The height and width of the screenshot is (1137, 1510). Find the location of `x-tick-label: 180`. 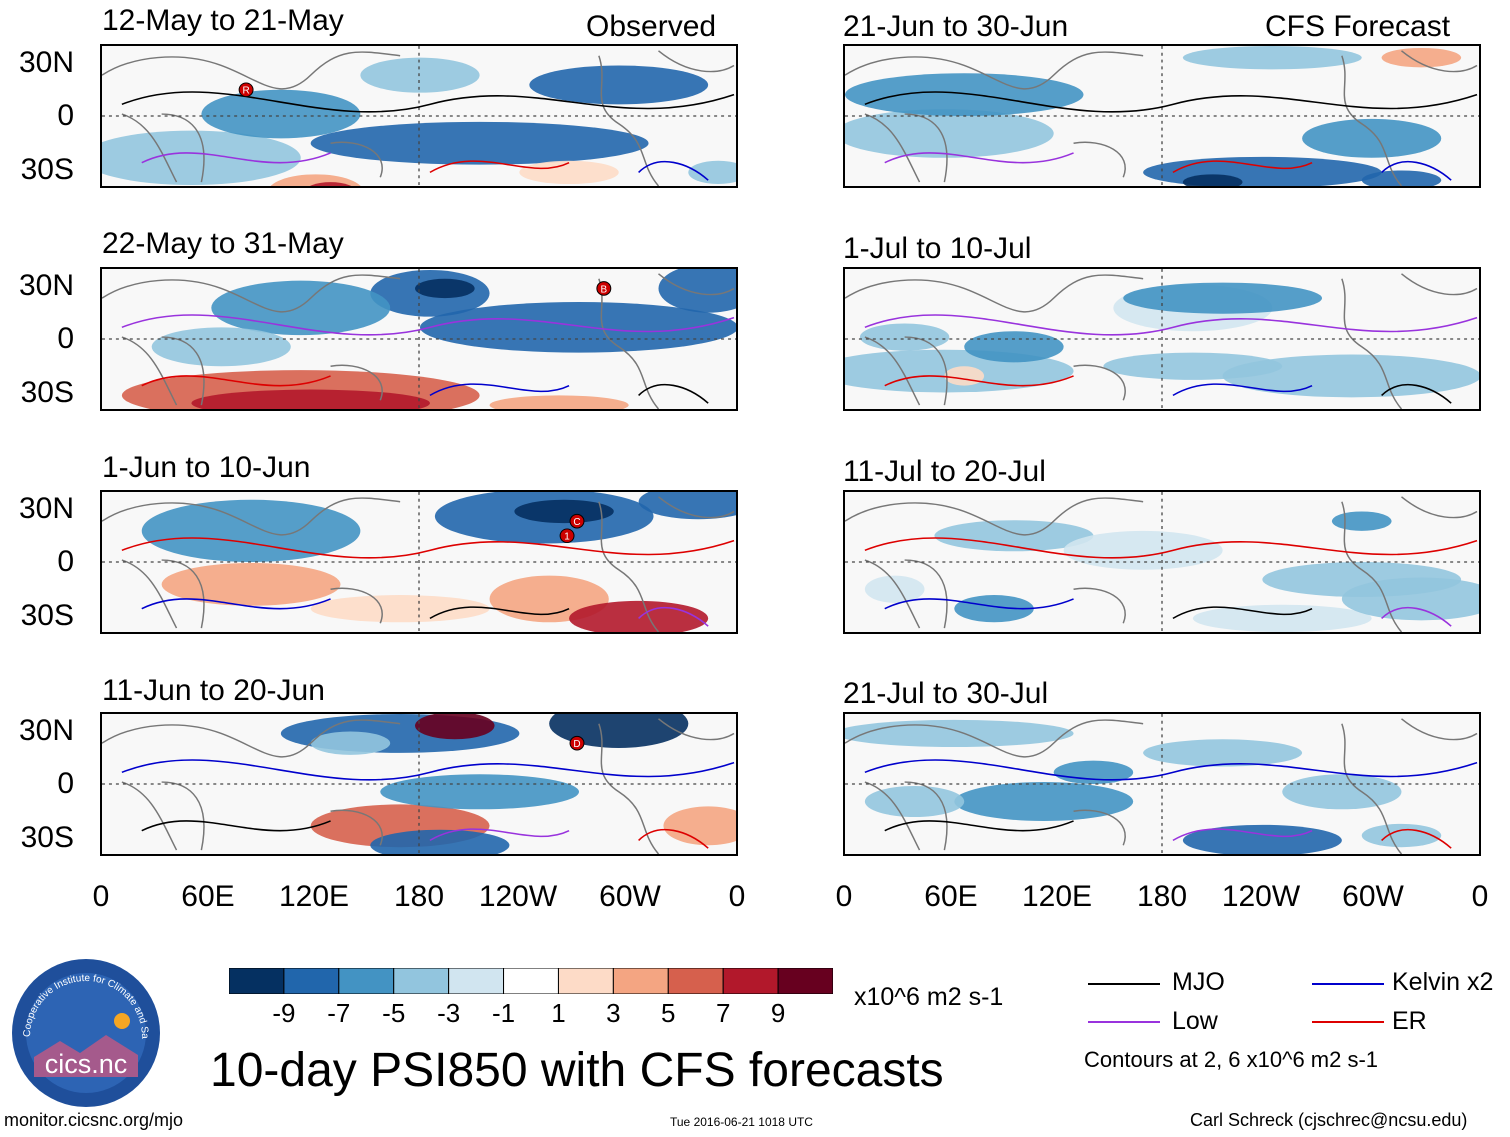

x-tick-label: 180 is located at coordinates (1162, 896).